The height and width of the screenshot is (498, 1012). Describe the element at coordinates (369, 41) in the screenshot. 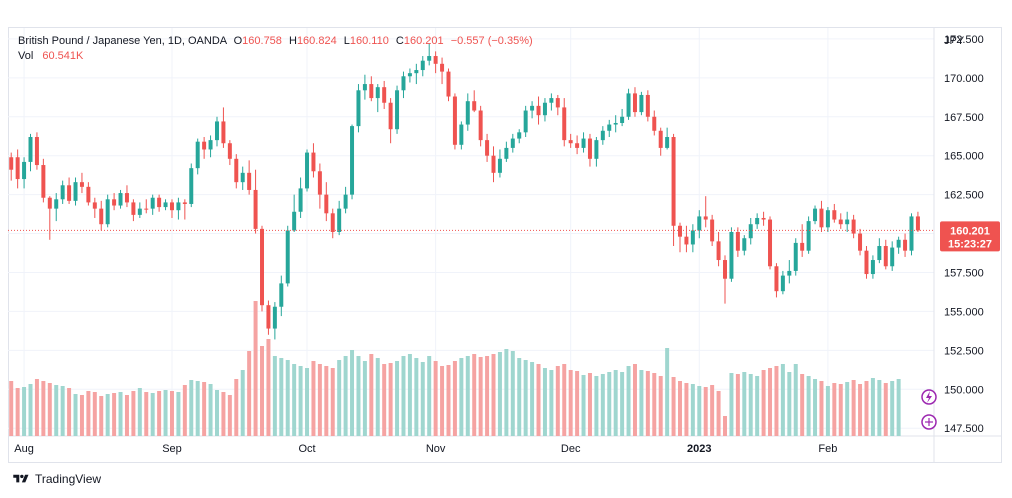

I see `low-value: 160.110` at that location.